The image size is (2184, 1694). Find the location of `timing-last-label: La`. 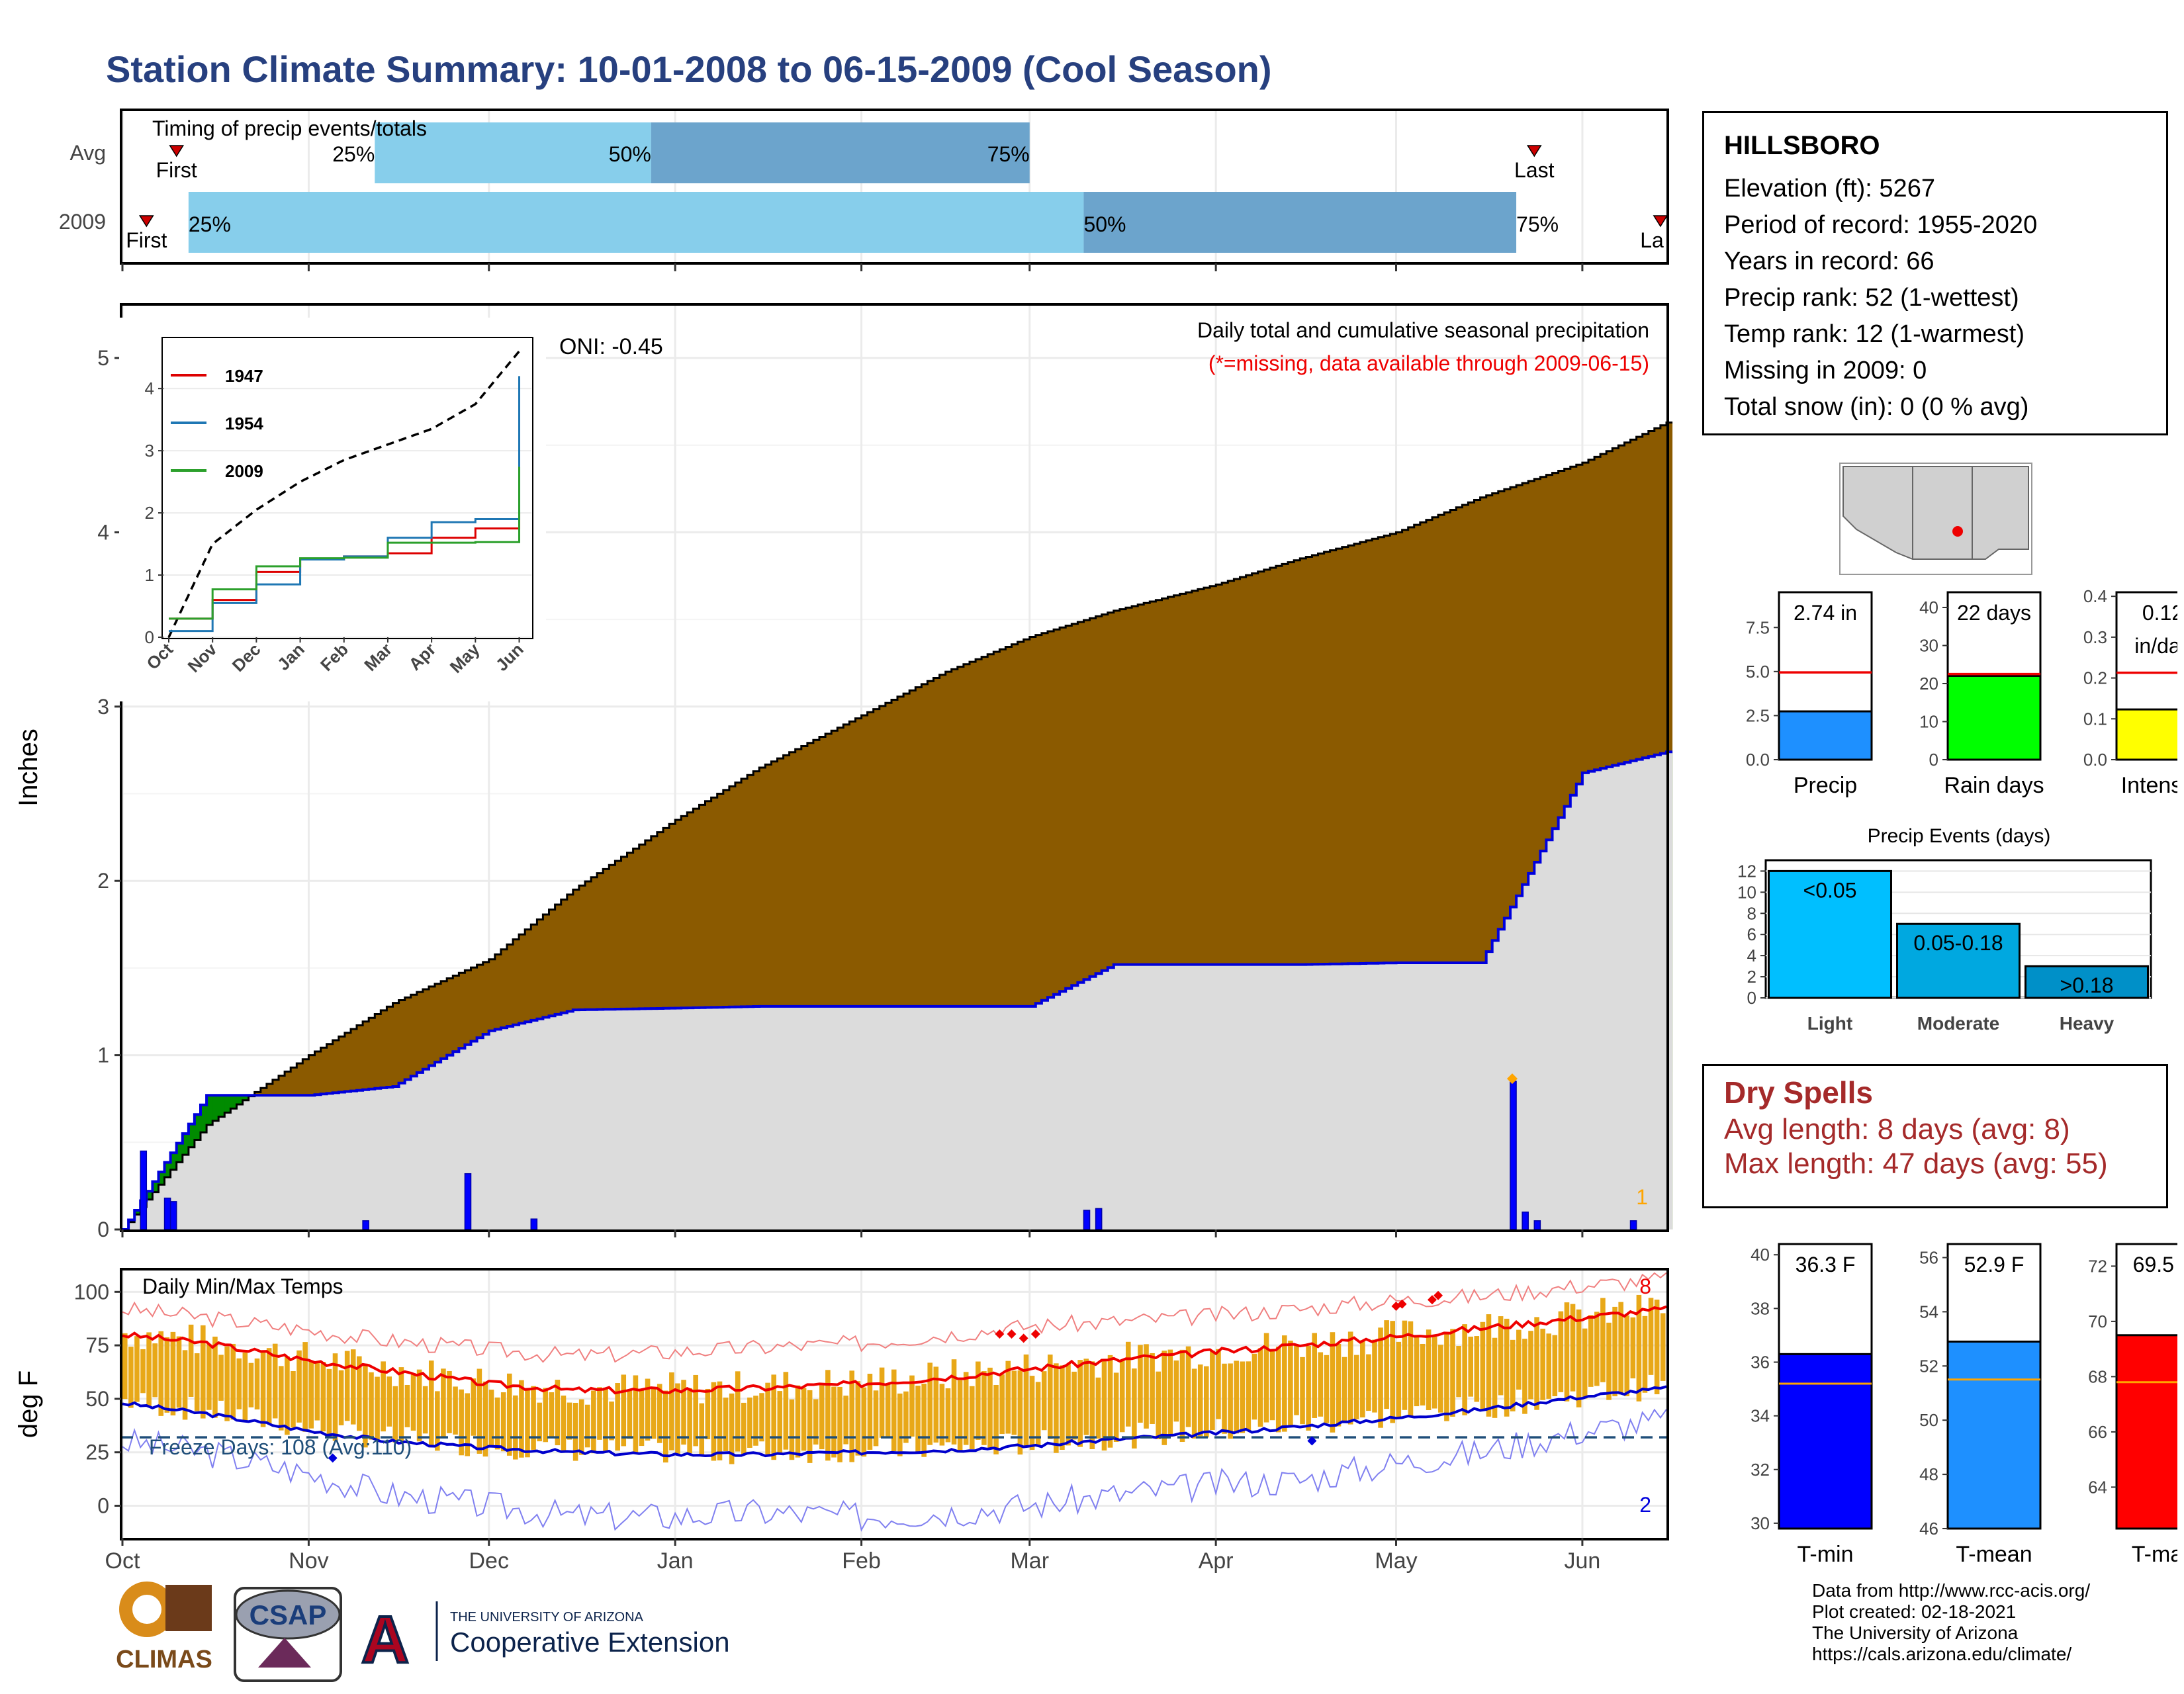

timing-last-label: La is located at coordinates (1652, 240).